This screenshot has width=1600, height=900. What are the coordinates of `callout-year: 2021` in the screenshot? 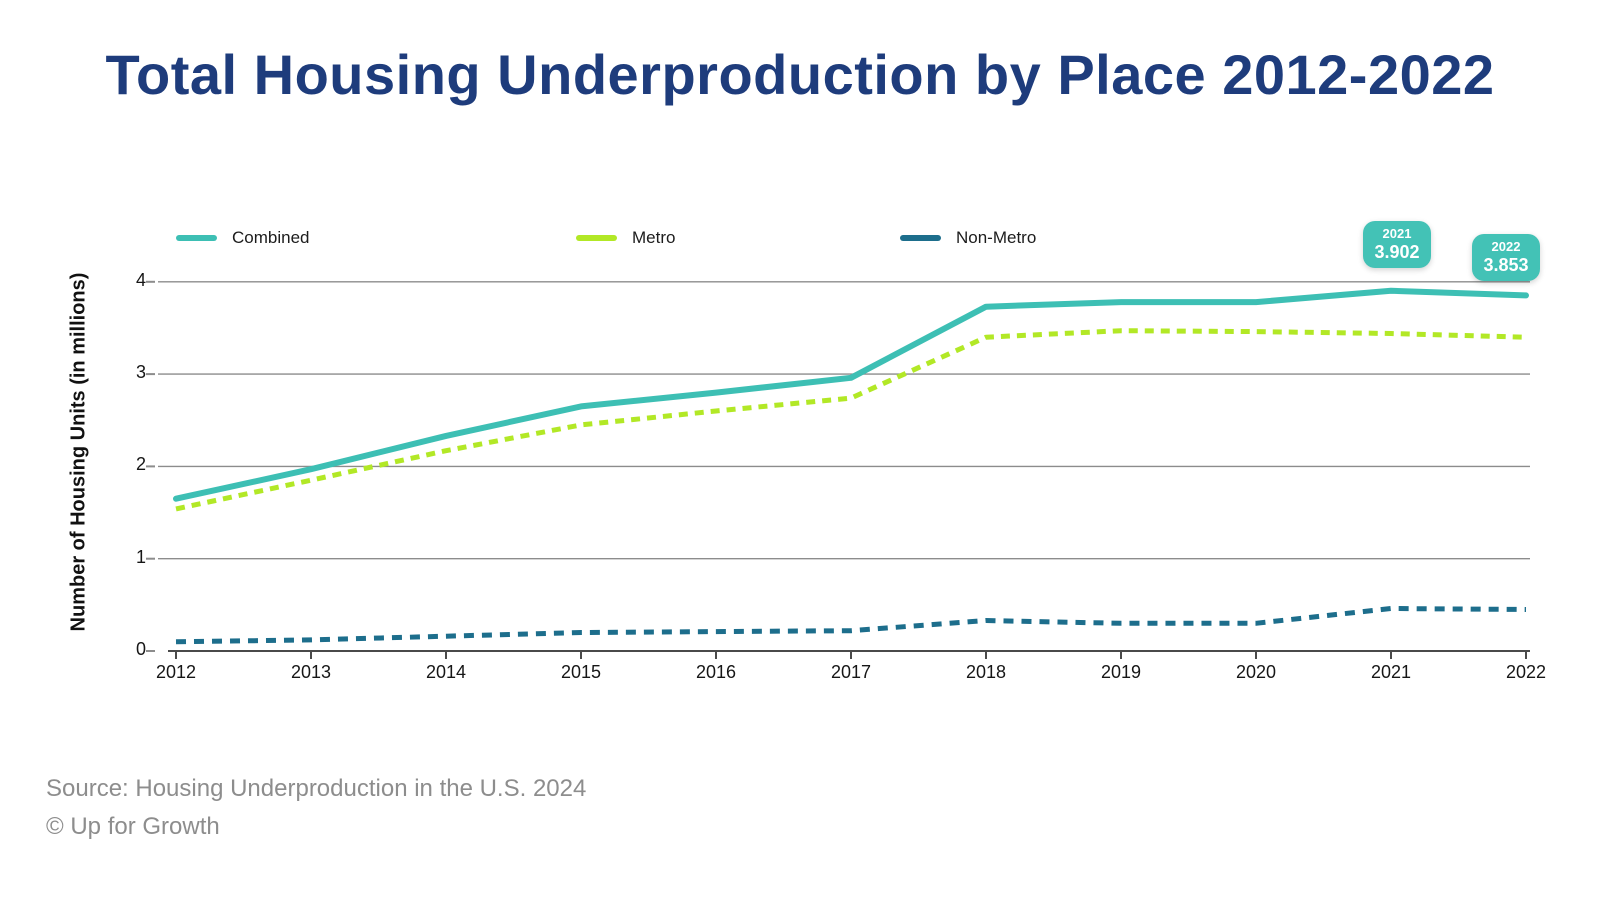 It's located at (1397, 233).